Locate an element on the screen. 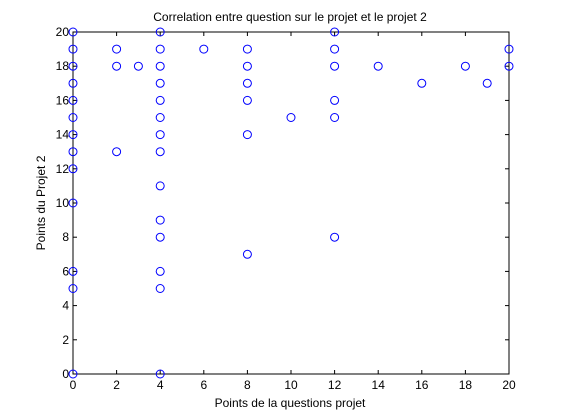  x-tick-label: 8 is located at coordinates (247, 385).